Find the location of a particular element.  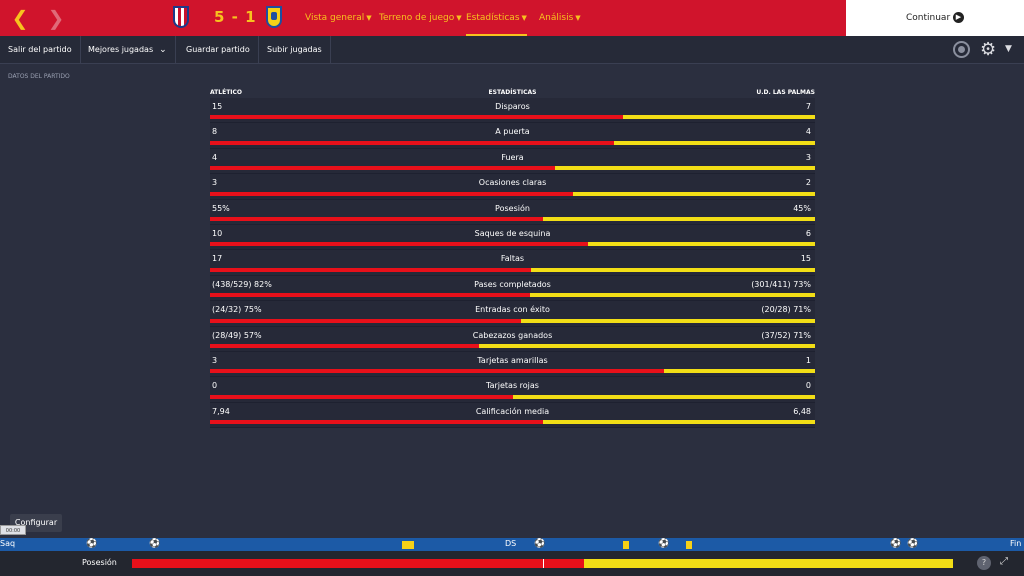

stat-away-value: 15 is located at coordinates (805, 259).